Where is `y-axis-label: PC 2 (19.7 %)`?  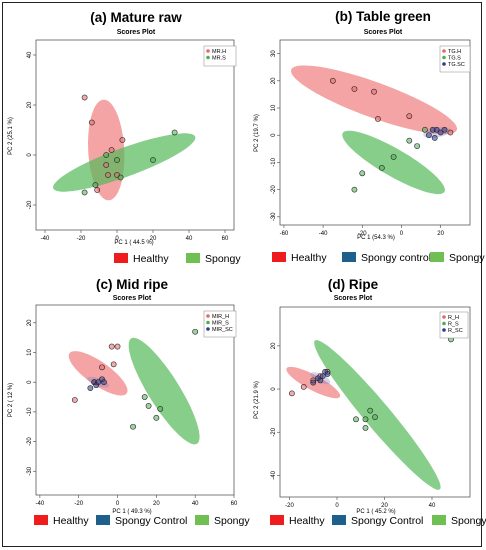
y-axis-label: PC 2 (19.7 %) is located at coordinates (257, 133).